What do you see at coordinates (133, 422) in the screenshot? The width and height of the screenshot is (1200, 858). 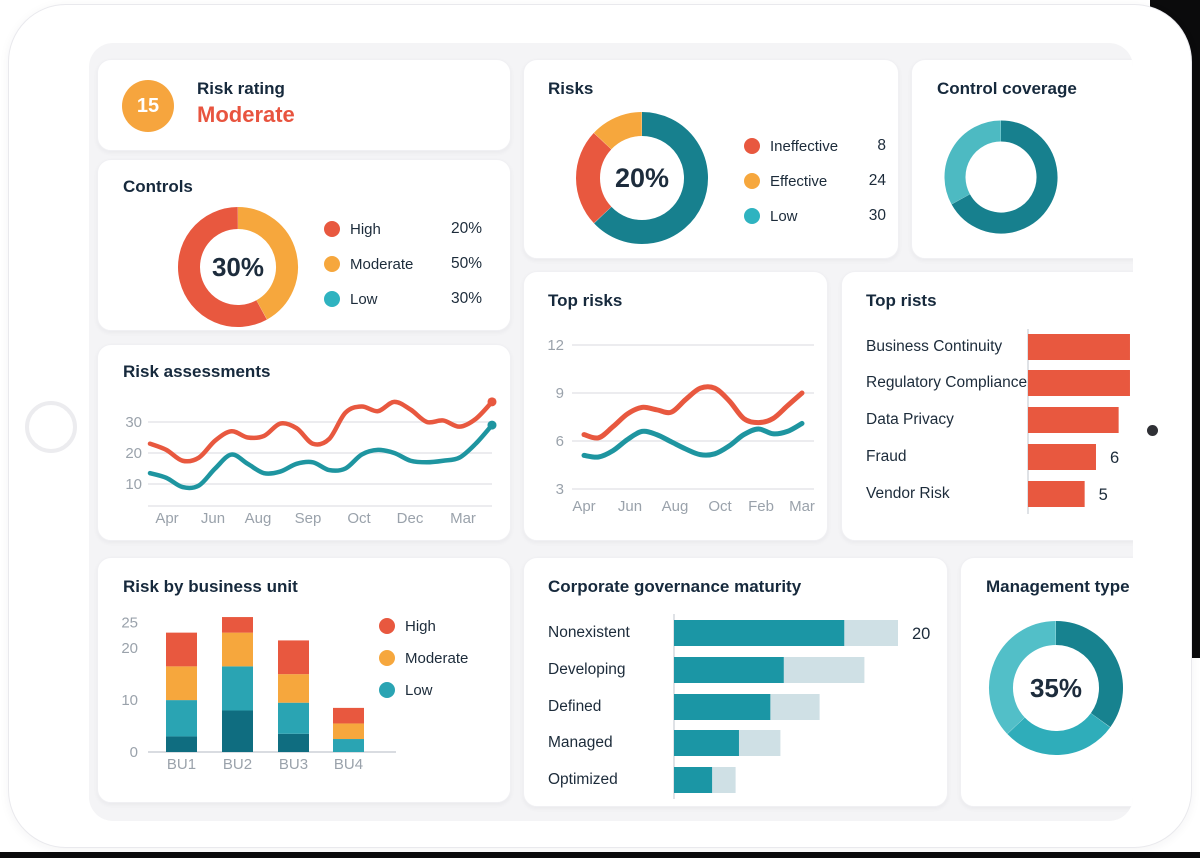 I see `svg-text: 30` at bounding box center [133, 422].